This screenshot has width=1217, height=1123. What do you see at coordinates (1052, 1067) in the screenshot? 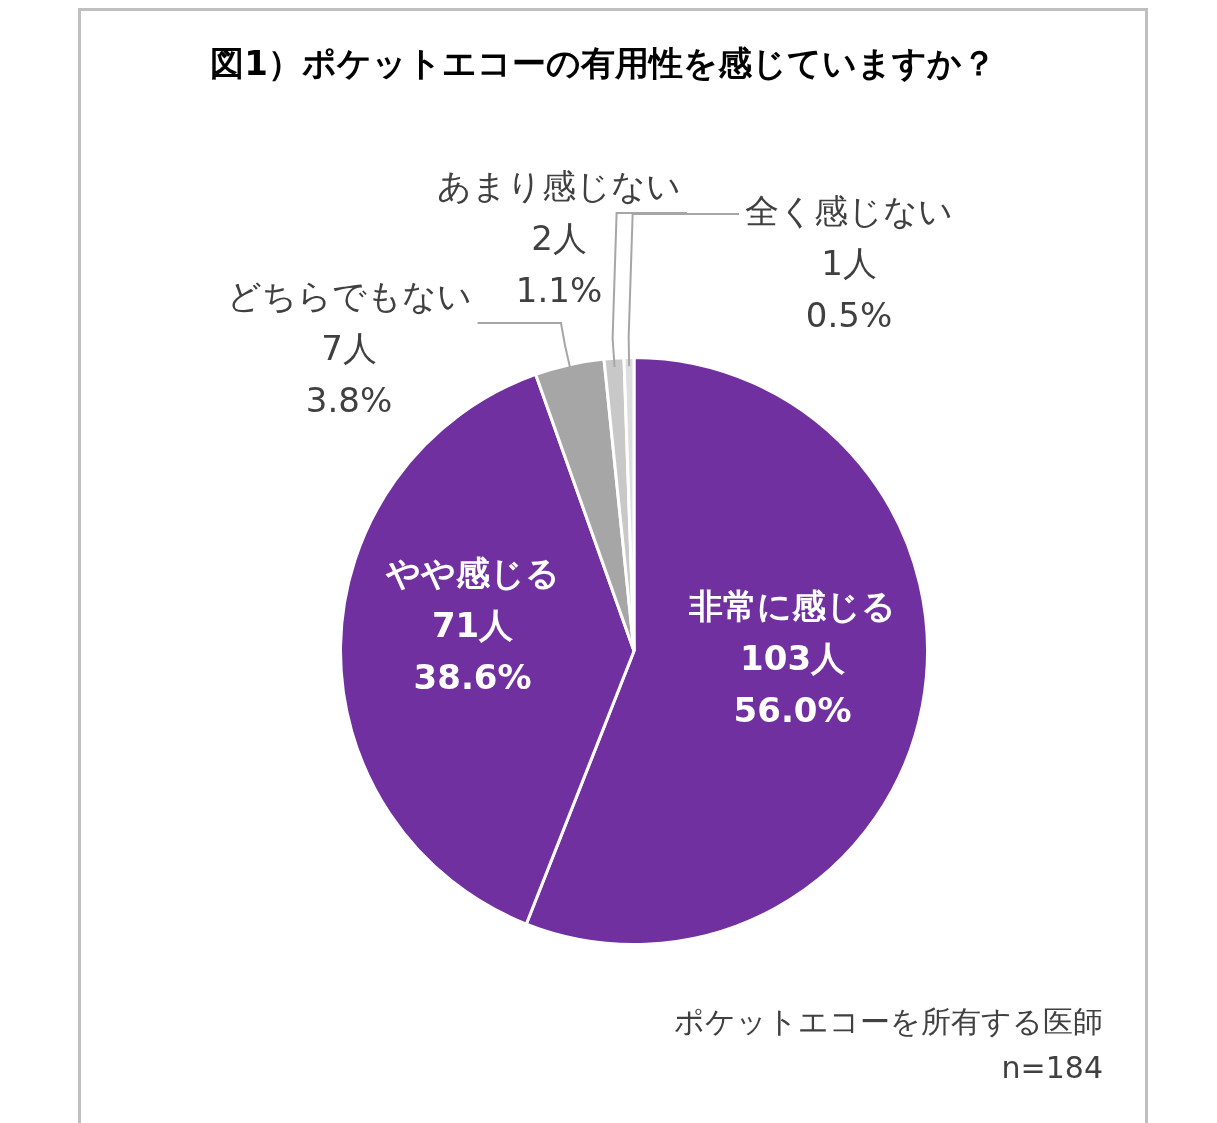
I see `text: n=184` at bounding box center [1052, 1067].